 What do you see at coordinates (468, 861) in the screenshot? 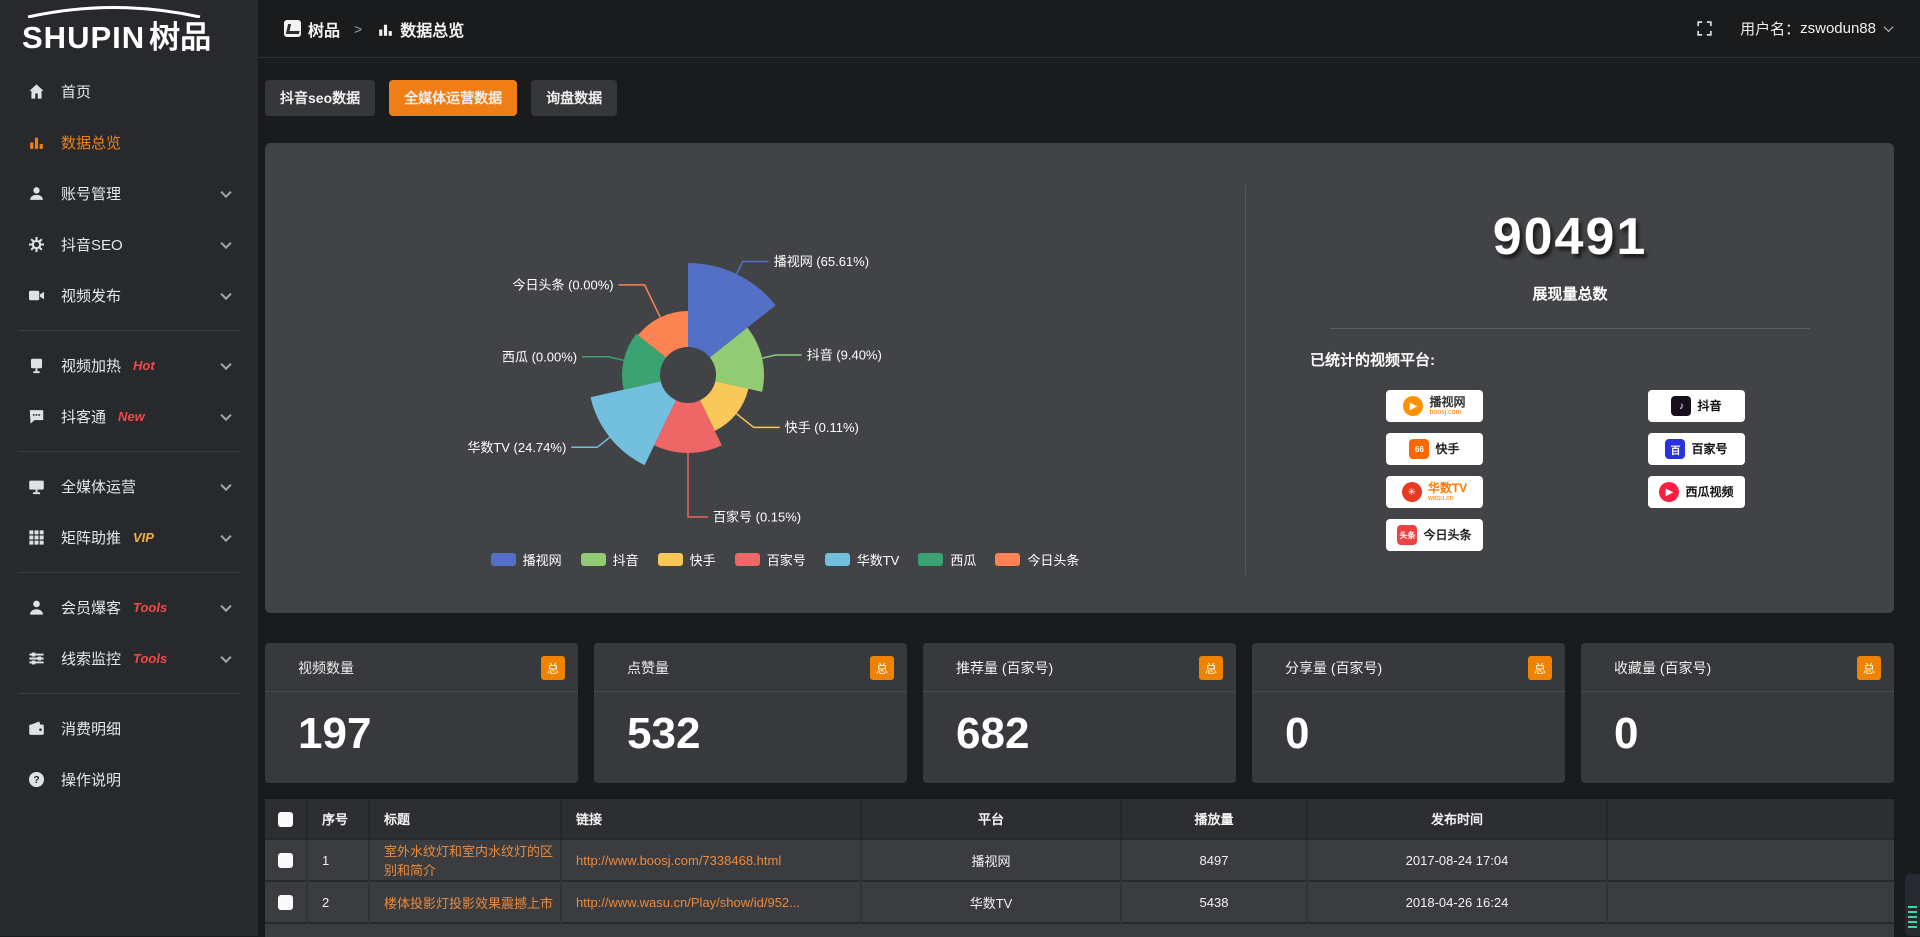
I see `video-title-link: 室外水纹灯和室内水纹灯的区别和简介` at bounding box center [468, 861].